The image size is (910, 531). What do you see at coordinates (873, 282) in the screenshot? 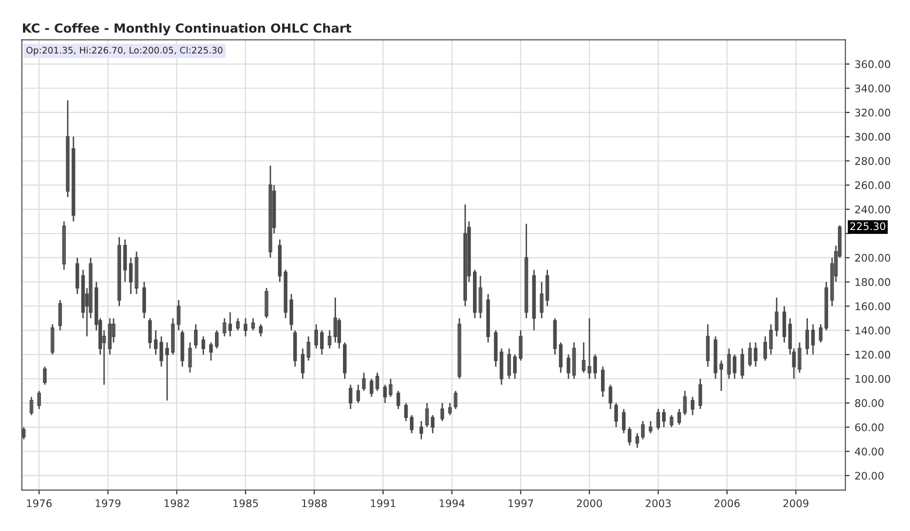
I see `y-tick-label: 180.00` at bounding box center [873, 282].